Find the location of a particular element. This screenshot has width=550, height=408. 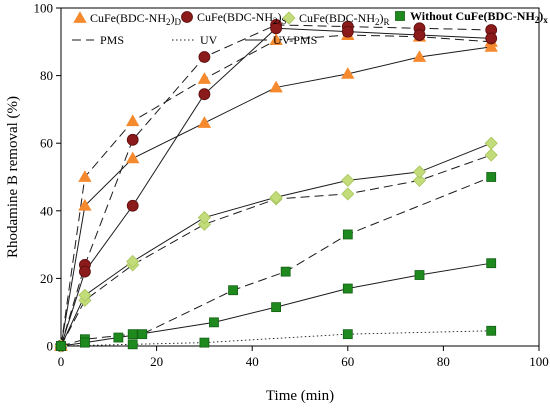

y-tick-label: 0 is located at coordinates (50, 346).